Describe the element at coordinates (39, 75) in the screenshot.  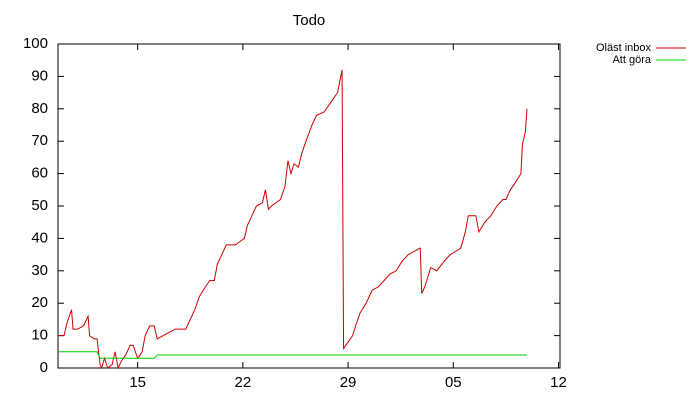
I see `y-tick-label: 90` at that location.